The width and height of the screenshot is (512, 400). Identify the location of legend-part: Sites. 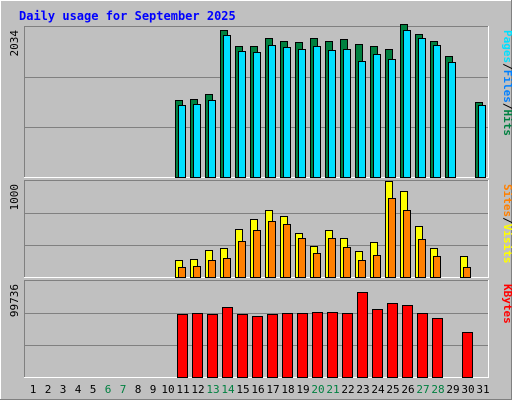
(506, 200).